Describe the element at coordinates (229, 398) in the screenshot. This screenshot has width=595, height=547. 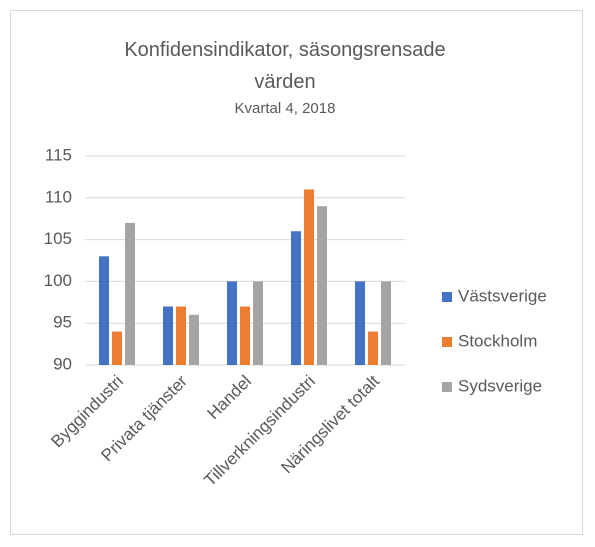
I see `x-tick-label: Handel` at that location.